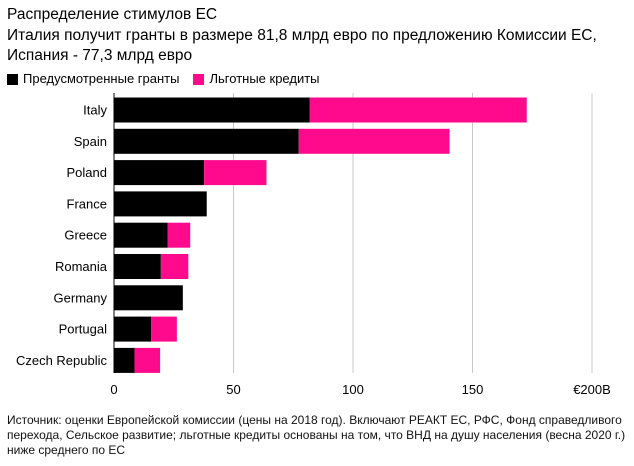 This screenshot has height=466, width=634. I want to click on y-category-label: Romania, so click(81, 266).